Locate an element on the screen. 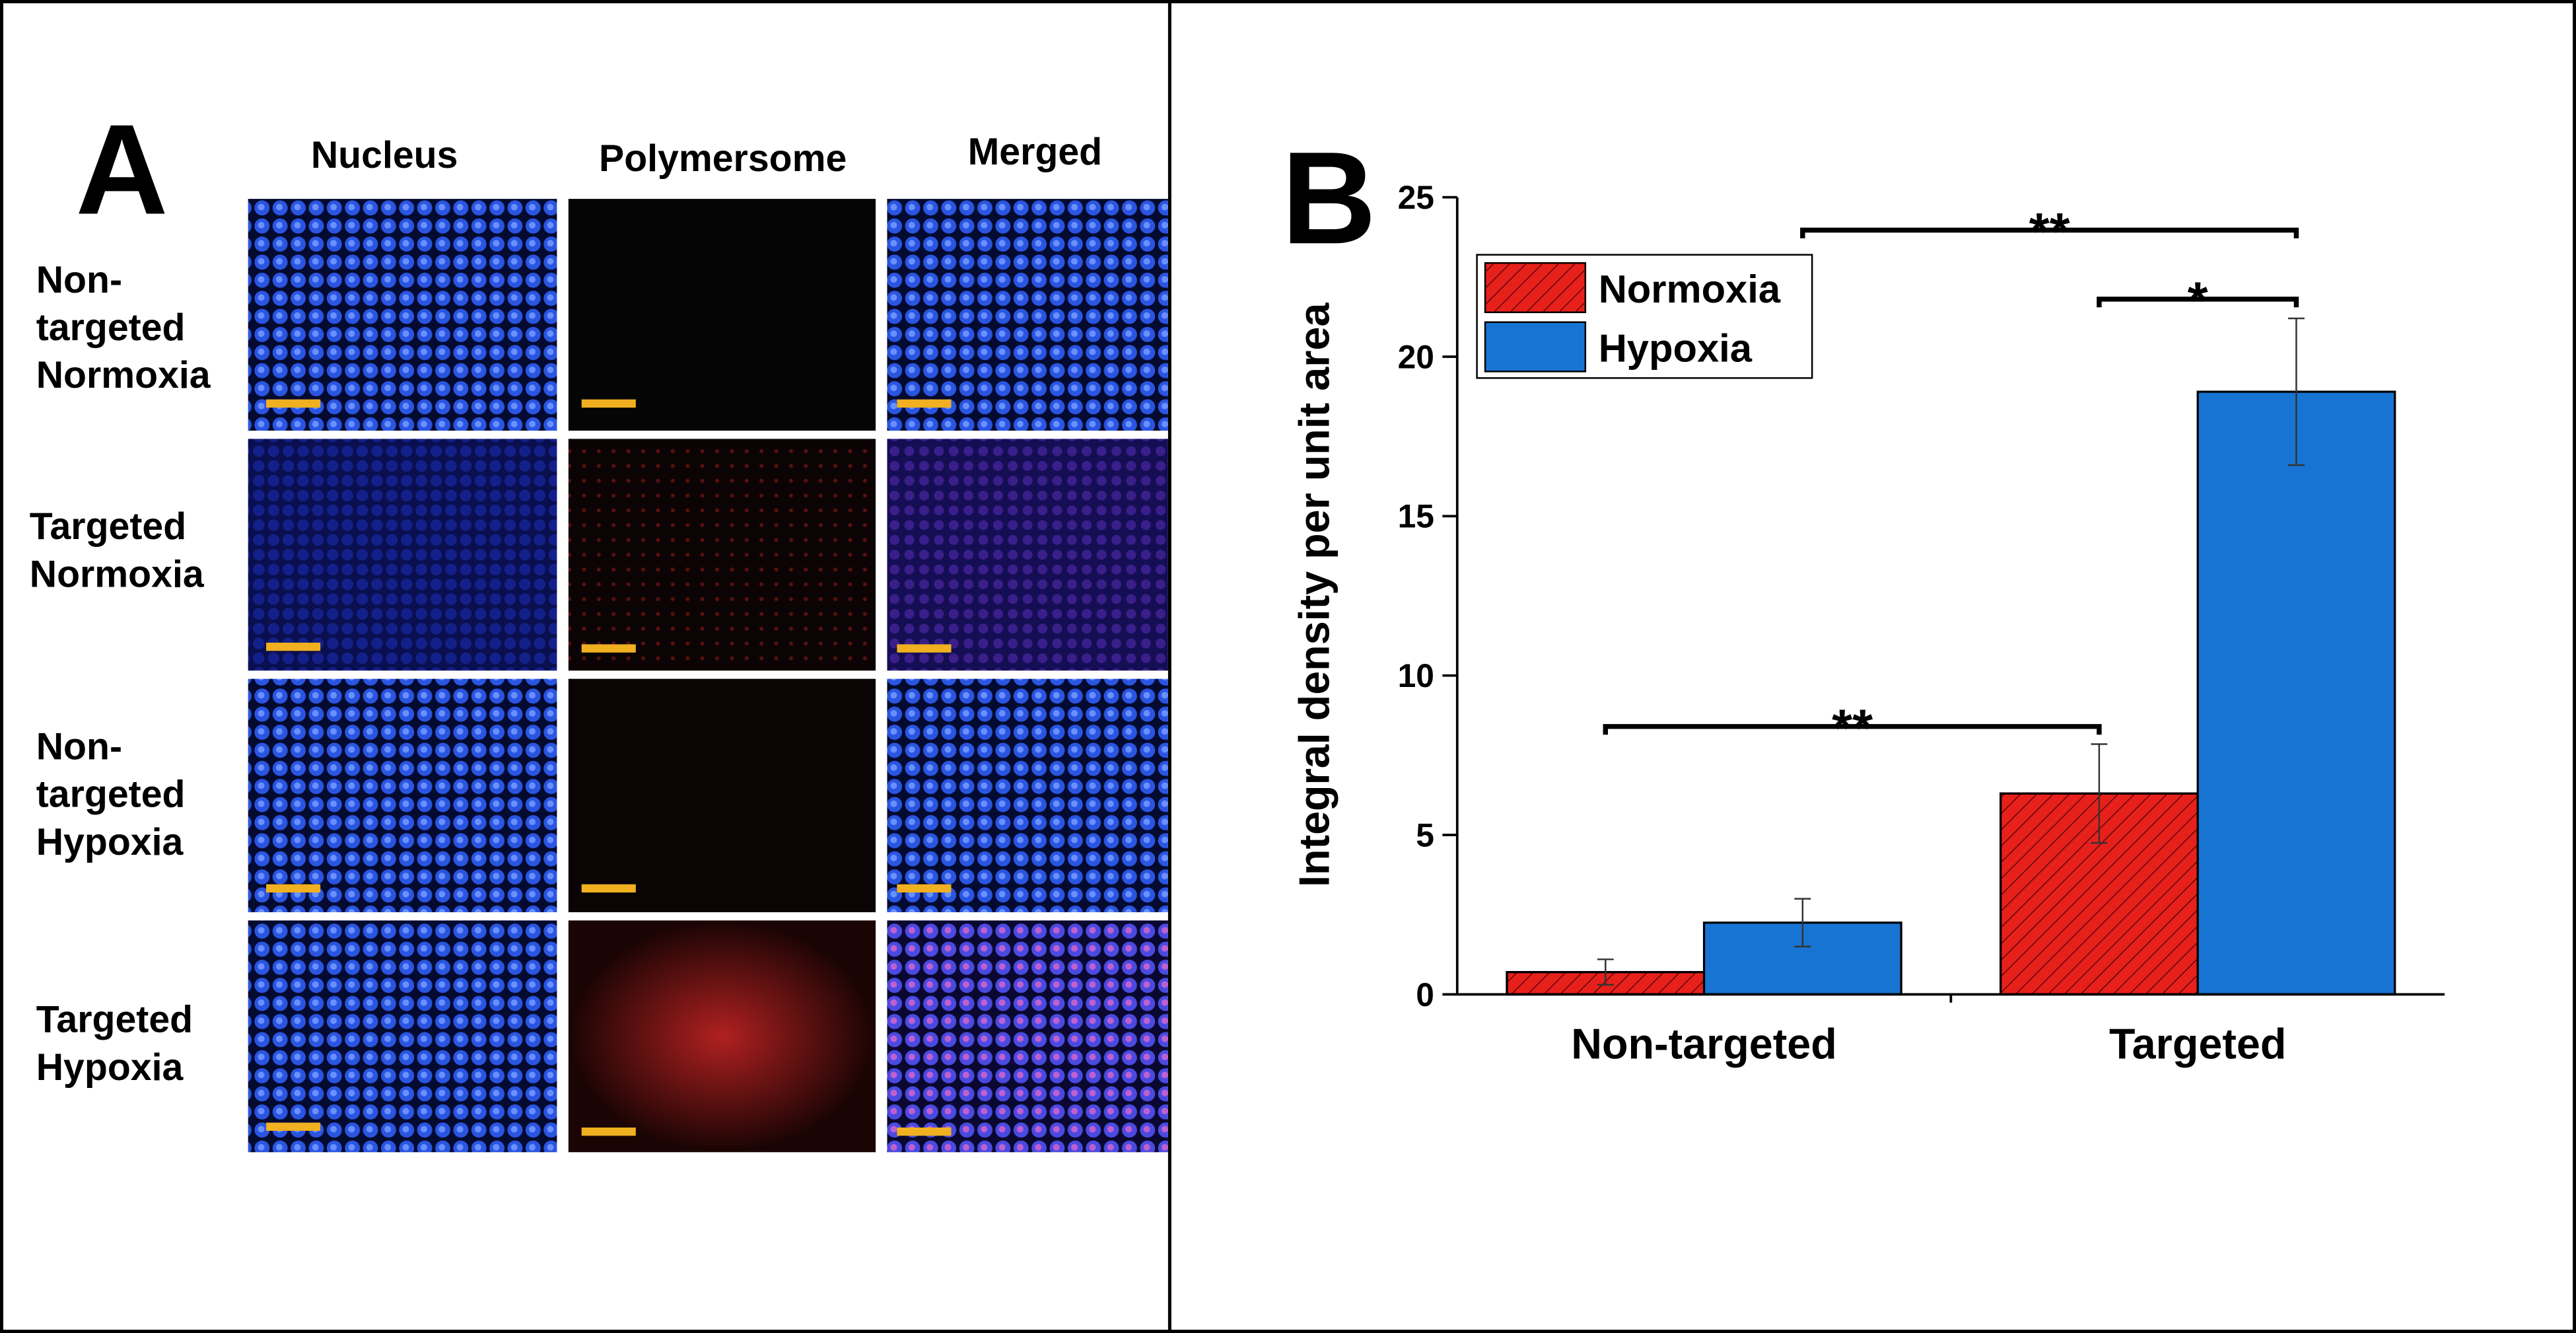  significance-label: * is located at coordinates (2198, 300).